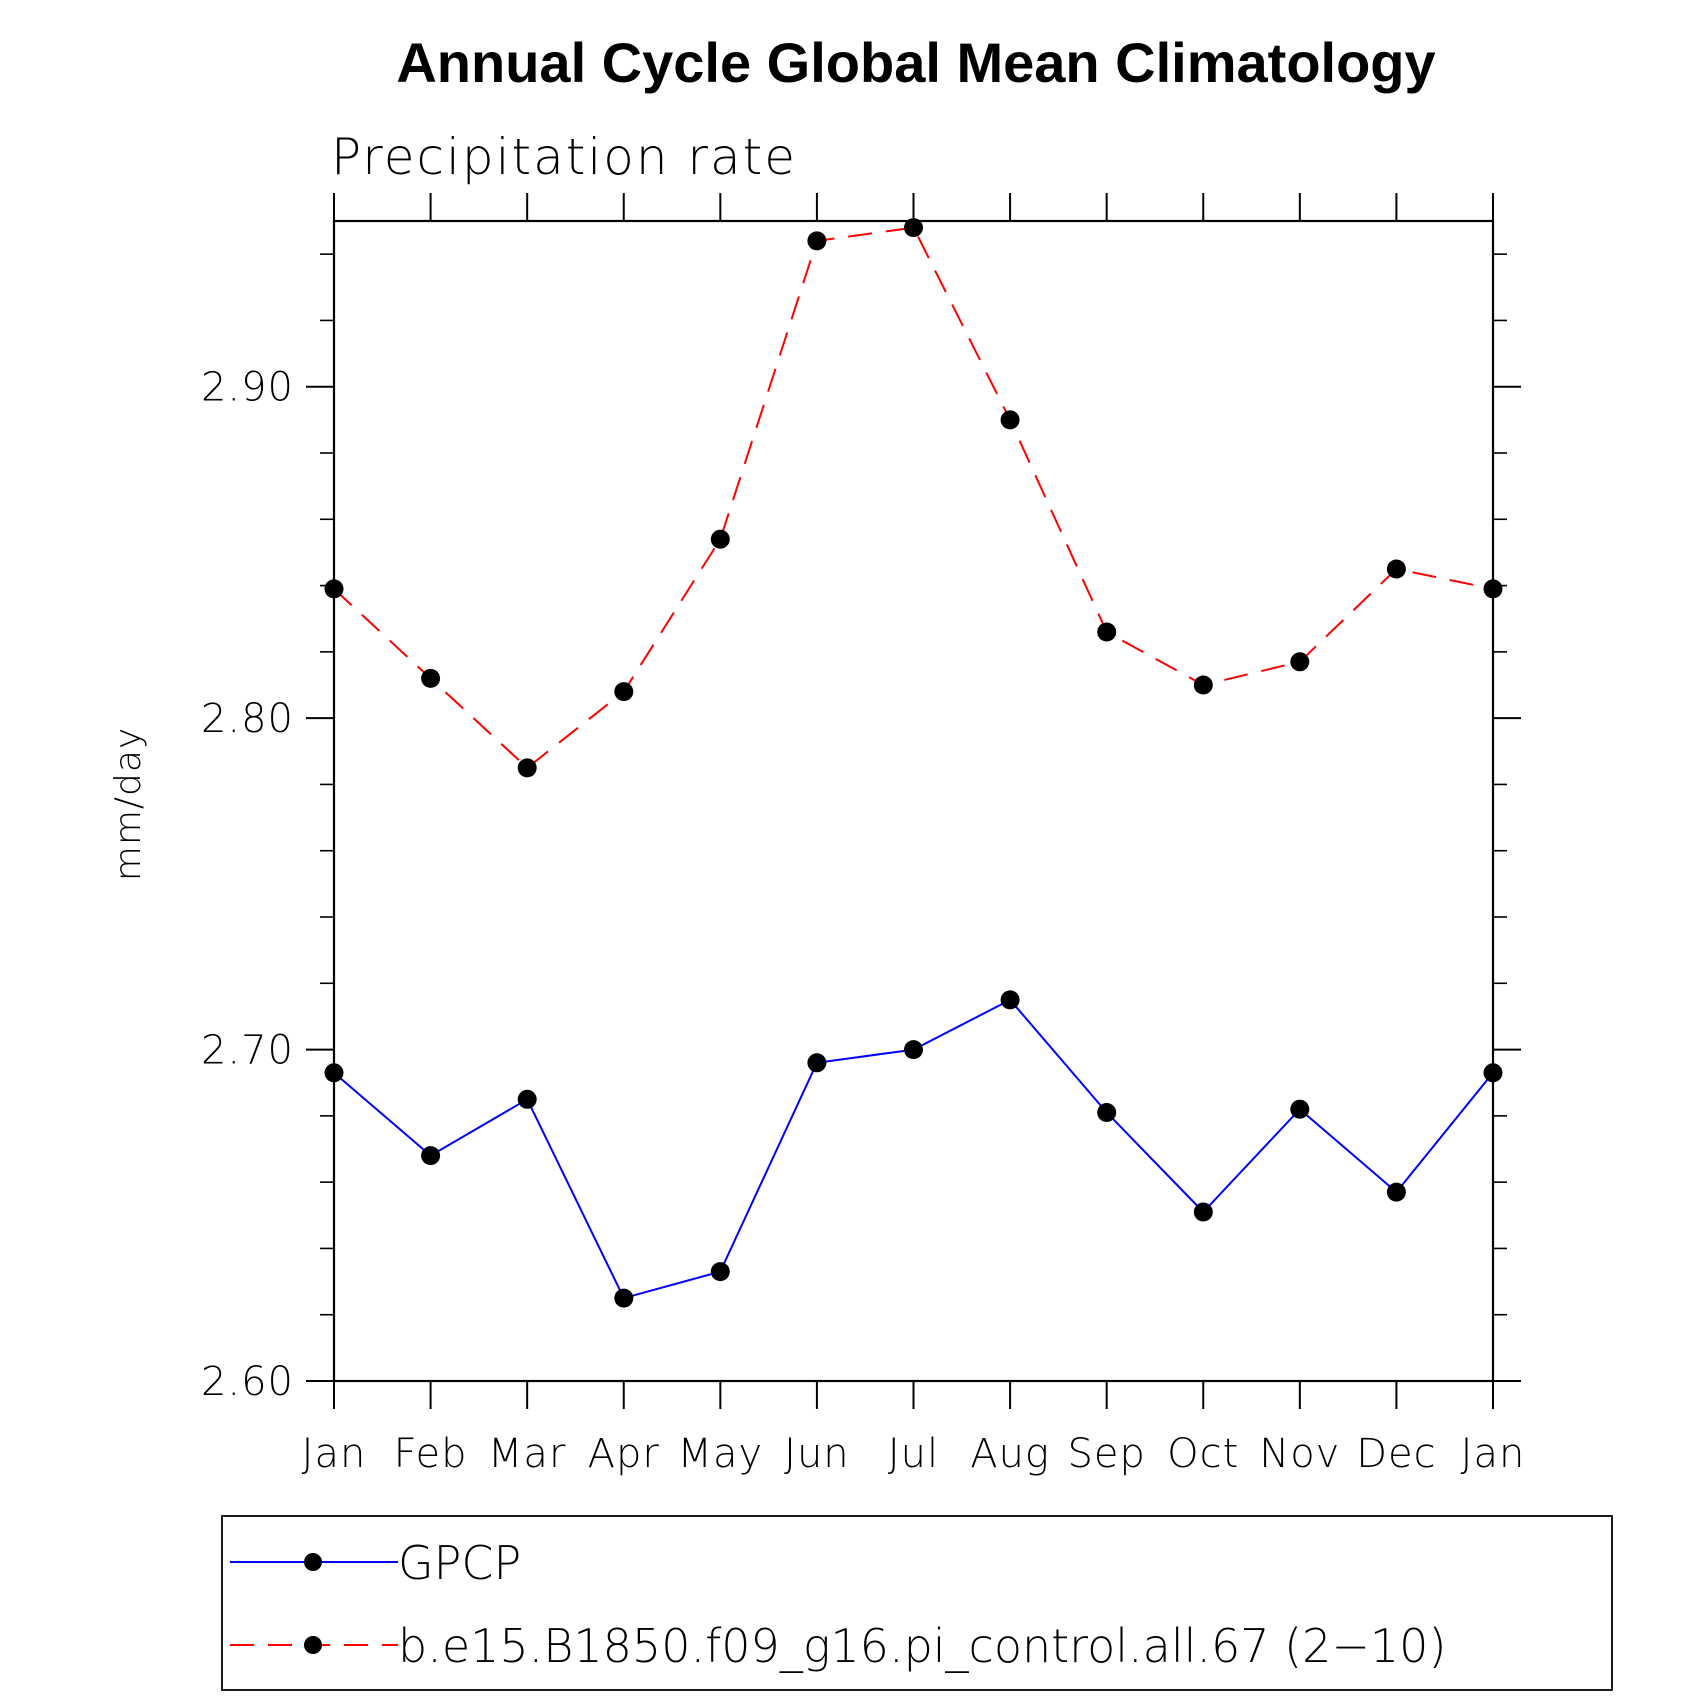  What do you see at coordinates (247, 388) in the screenshot?
I see `y-tick-label: 2.90` at bounding box center [247, 388].